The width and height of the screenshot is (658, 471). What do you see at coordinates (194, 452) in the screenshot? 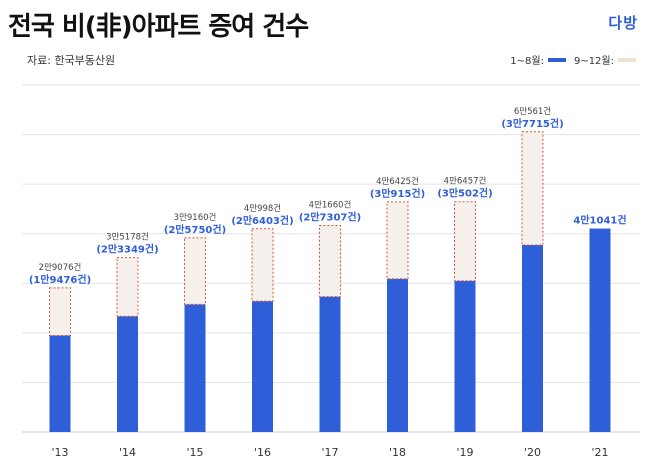
I see `x-tick-label: '15` at bounding box center [194, 452].